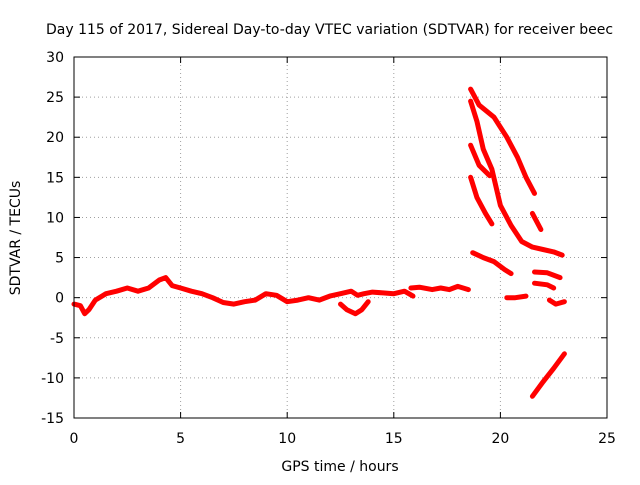  I want to click on y-tick-label: 15, so click(55, 178).